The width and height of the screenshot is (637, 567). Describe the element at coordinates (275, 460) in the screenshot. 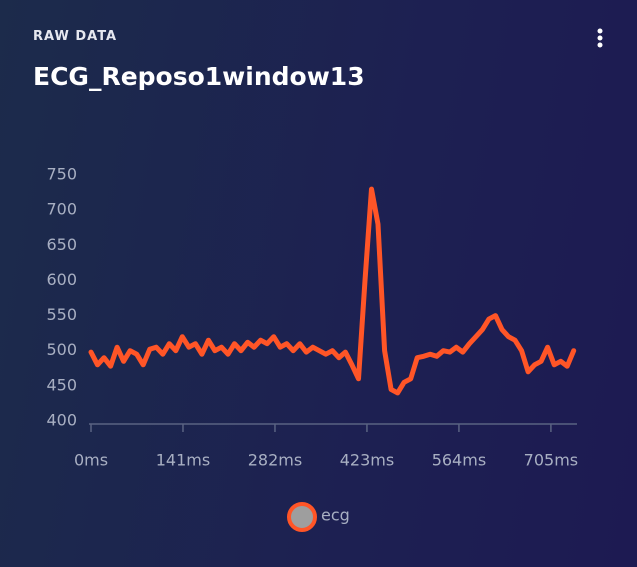

I see `x-tick-label: 282ms` at that location.